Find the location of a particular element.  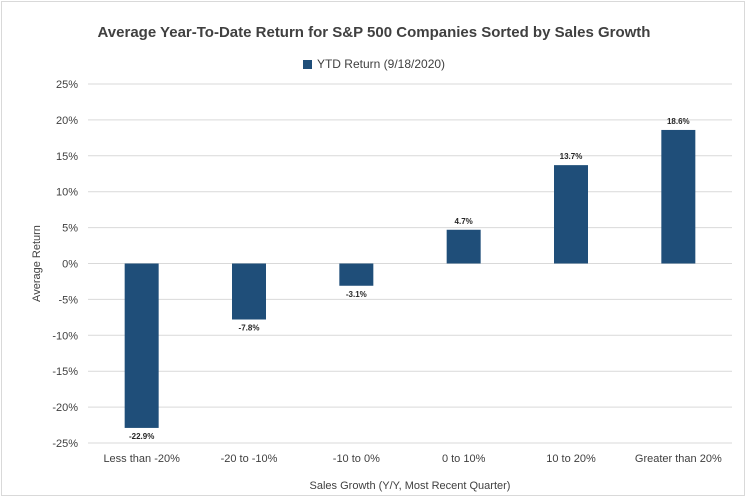

x-axis-title: Sales Growth (Y/Y, Most Recent Quarter) is located at coordinates (410, 486).